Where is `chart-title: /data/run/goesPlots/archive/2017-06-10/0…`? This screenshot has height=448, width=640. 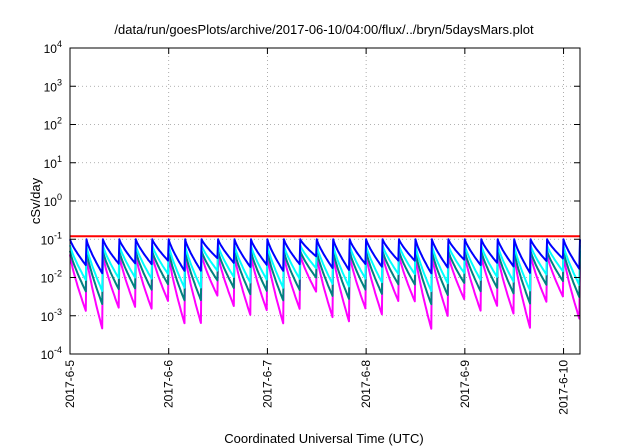 chart-title: /data/run/goesPlots/archive/2017-06-10/0… is located at coordinates (324, 29).